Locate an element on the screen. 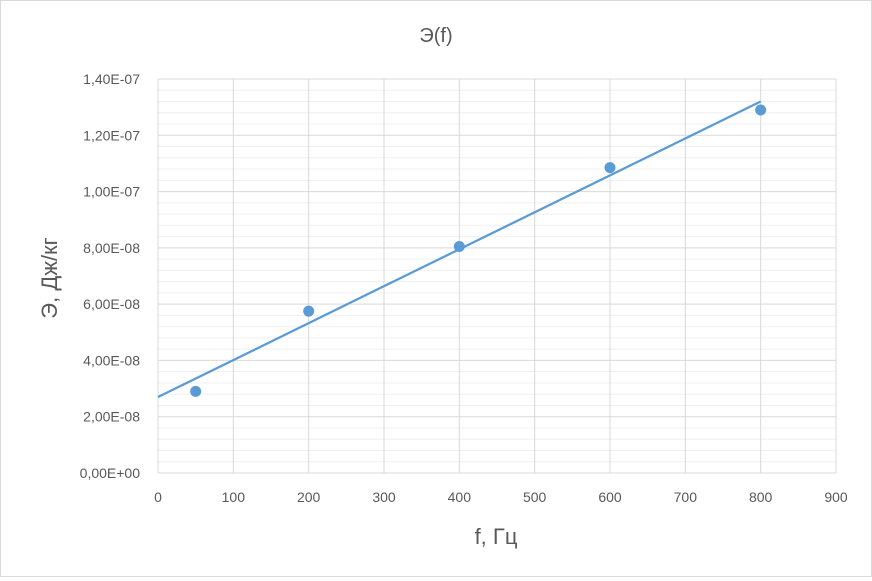 This screenshot has width=872, height=581. x-tick-label: 700 is located at coordinates (686, 497).